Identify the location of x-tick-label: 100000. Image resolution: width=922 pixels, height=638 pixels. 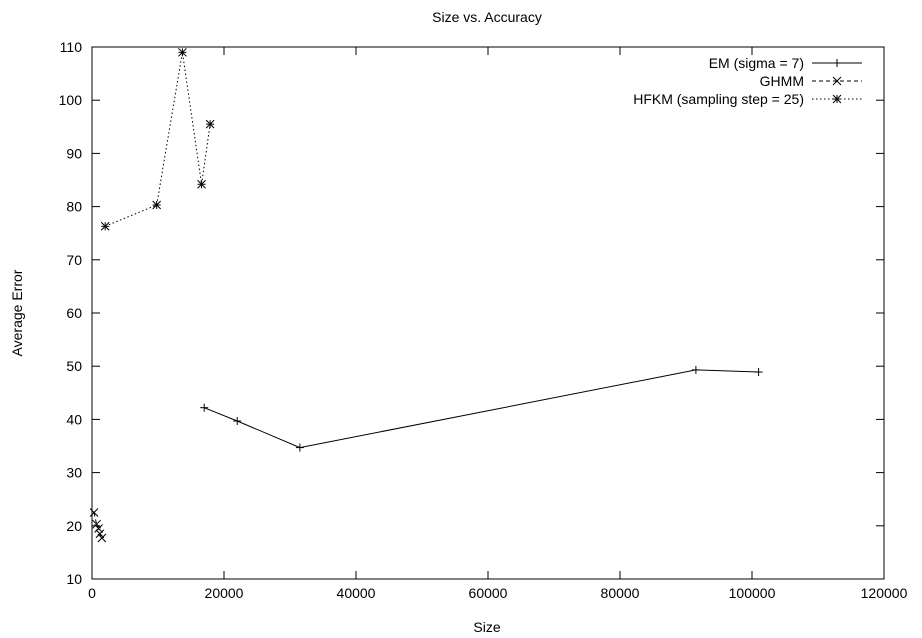
(752, 593).